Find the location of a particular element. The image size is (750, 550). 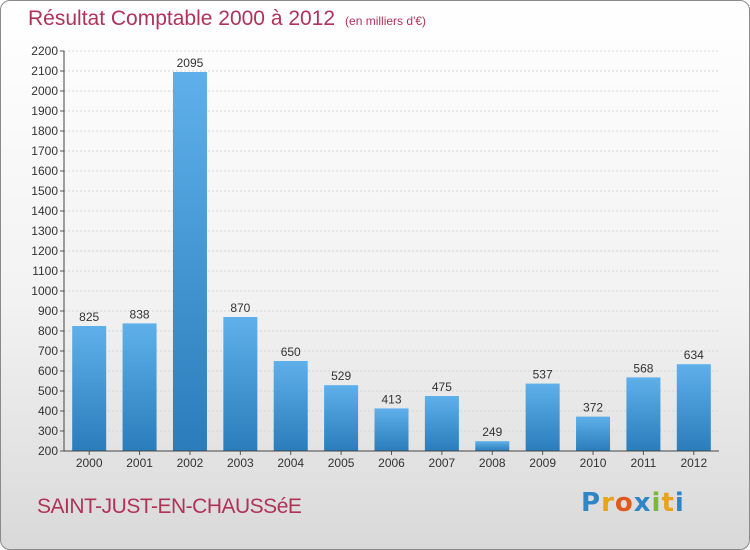

x-tick-label: 2002 is located at coordinates (190, 463).